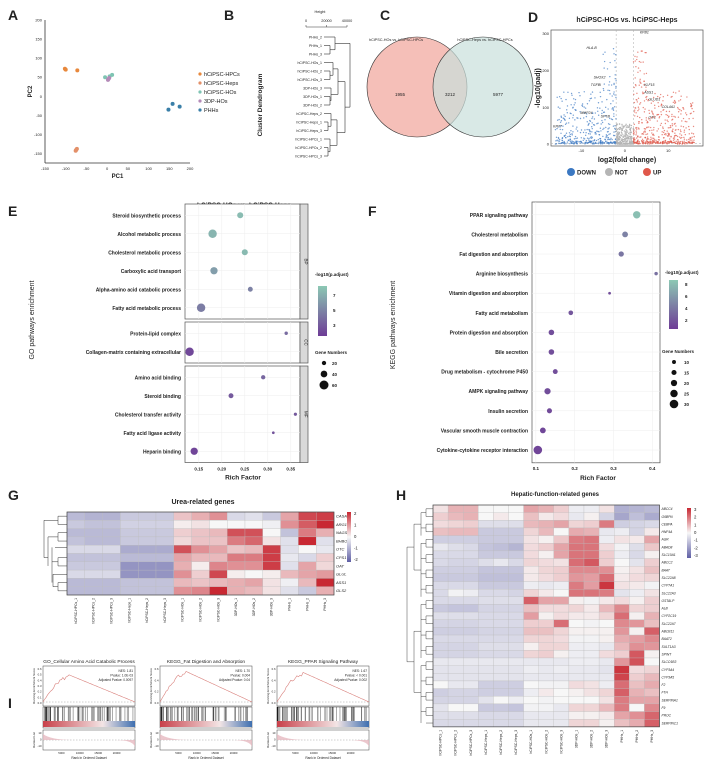 Image resolution: width=721 pixels, height=768 pixels. Describe the element at coordinates (306, 414) in the screenshot. I see `facet-label: MF` at that location.